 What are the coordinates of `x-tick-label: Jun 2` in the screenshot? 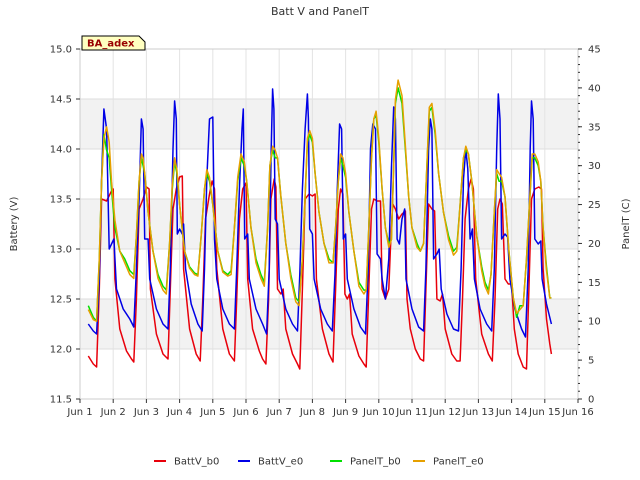 It's located at (113, 412).